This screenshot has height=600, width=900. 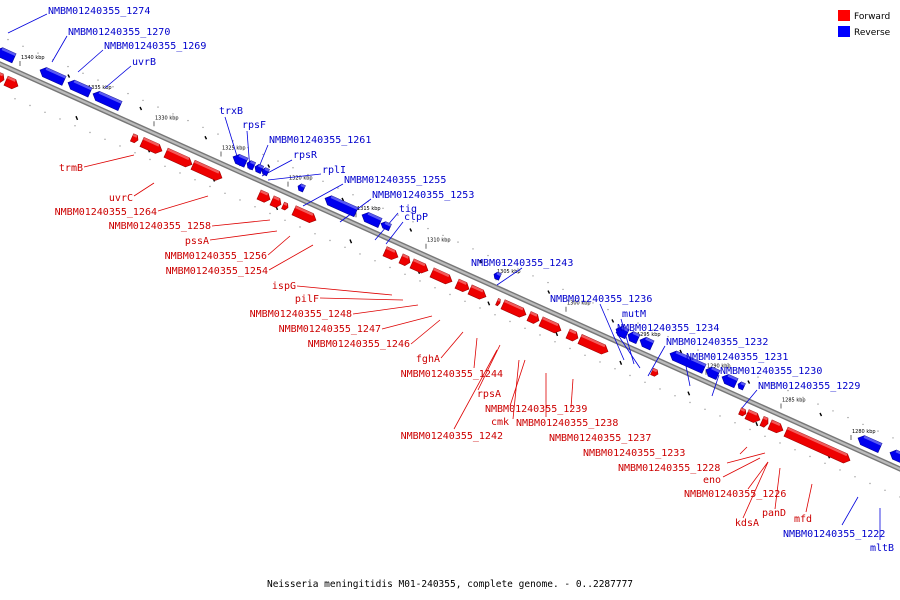 I want to click on gene-label: cmk, so click(x=500, y=422).